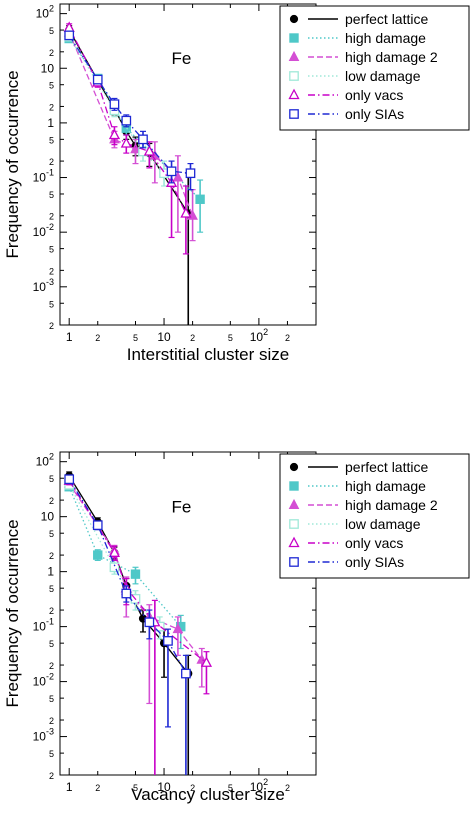 The width and height of the screenshot is (474, 813). What do you see at coordinates (43, 735) in the screenshot?
I see `y-tick-label: 10⁻³` at bounding box center [43, 735].